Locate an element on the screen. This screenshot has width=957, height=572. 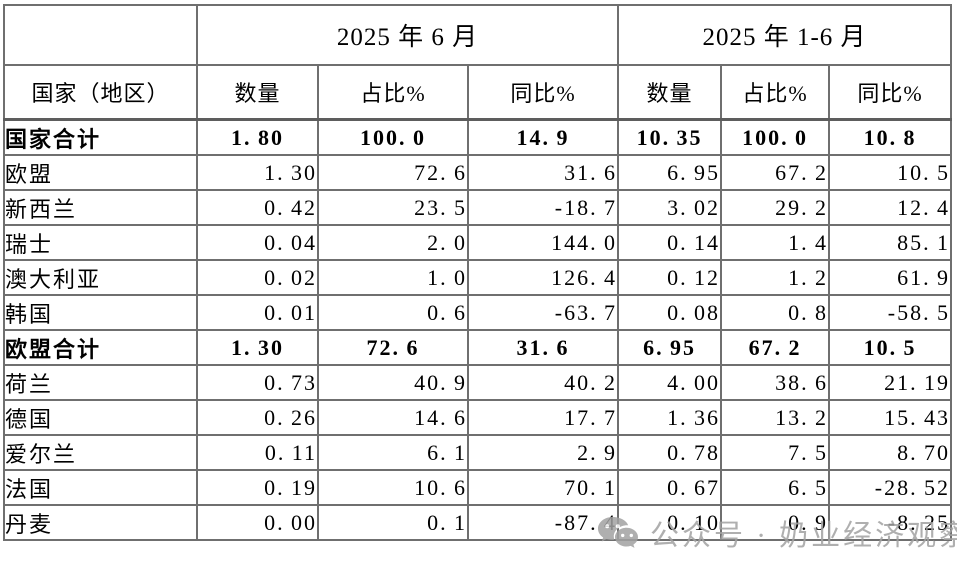
value-cell: 2. 0 is located at coordinates (393, 242).